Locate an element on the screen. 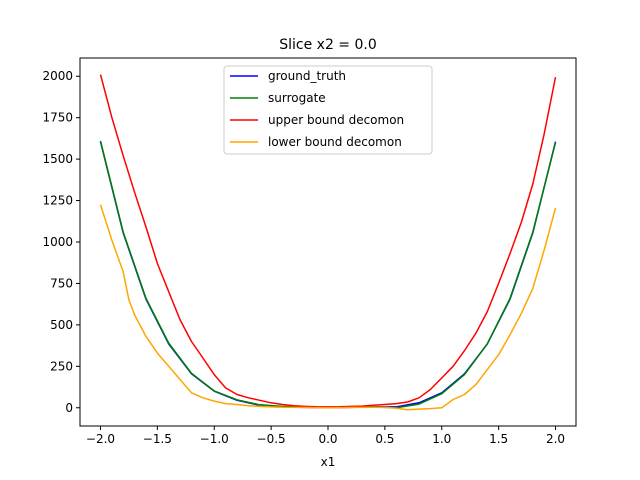 This screenshot has width=640, height=480. x-tick-label: 1.5 is located at coordinates (498, 439).